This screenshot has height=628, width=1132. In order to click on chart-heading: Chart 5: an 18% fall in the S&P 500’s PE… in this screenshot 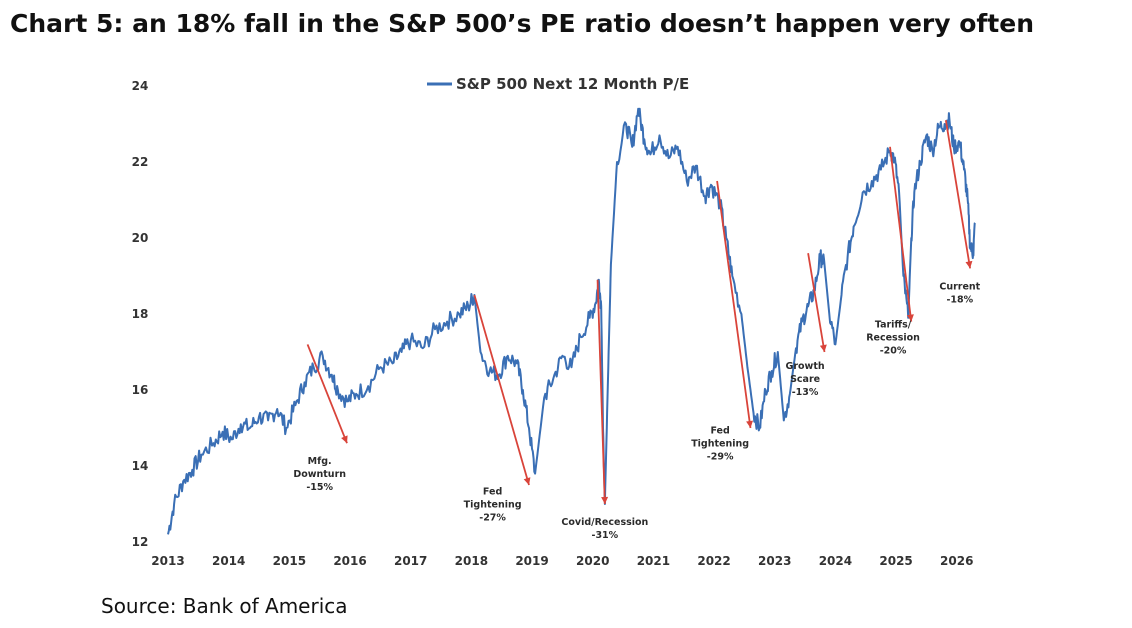, I will do `click(522, 23)`.